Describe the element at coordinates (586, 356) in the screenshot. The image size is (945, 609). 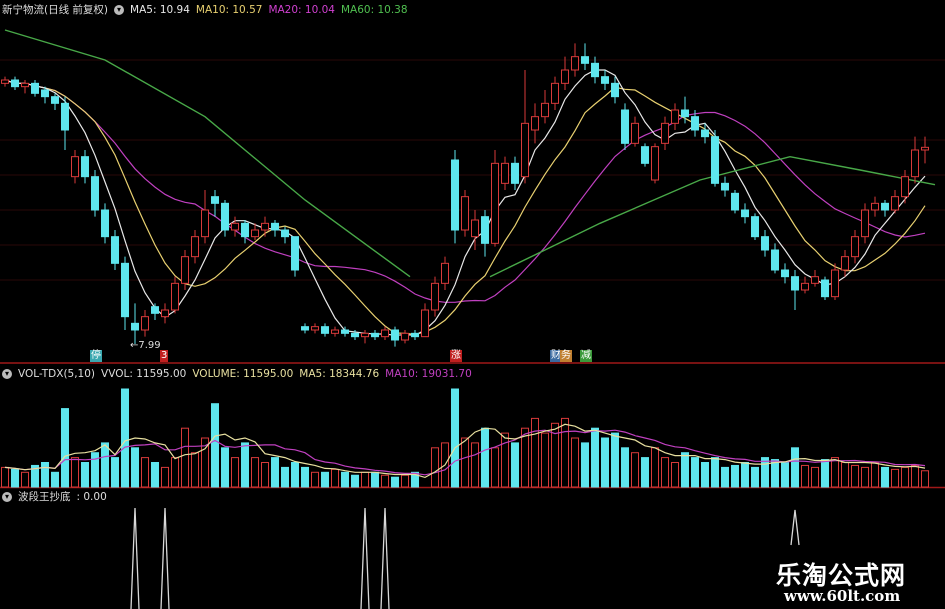
I see `event-marker: 减` at that location.